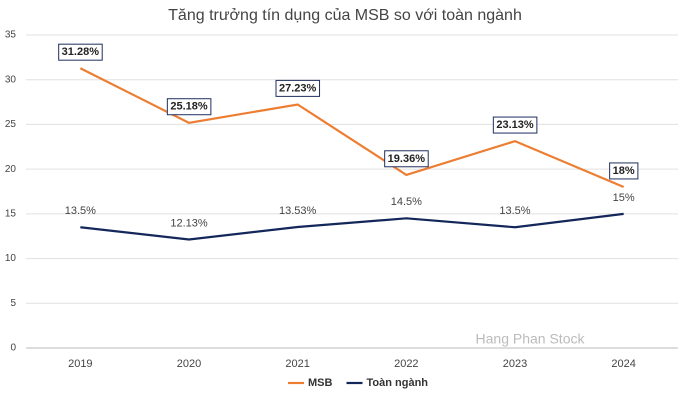  I want to click on y-tick-label: 20, so click(11, 169).